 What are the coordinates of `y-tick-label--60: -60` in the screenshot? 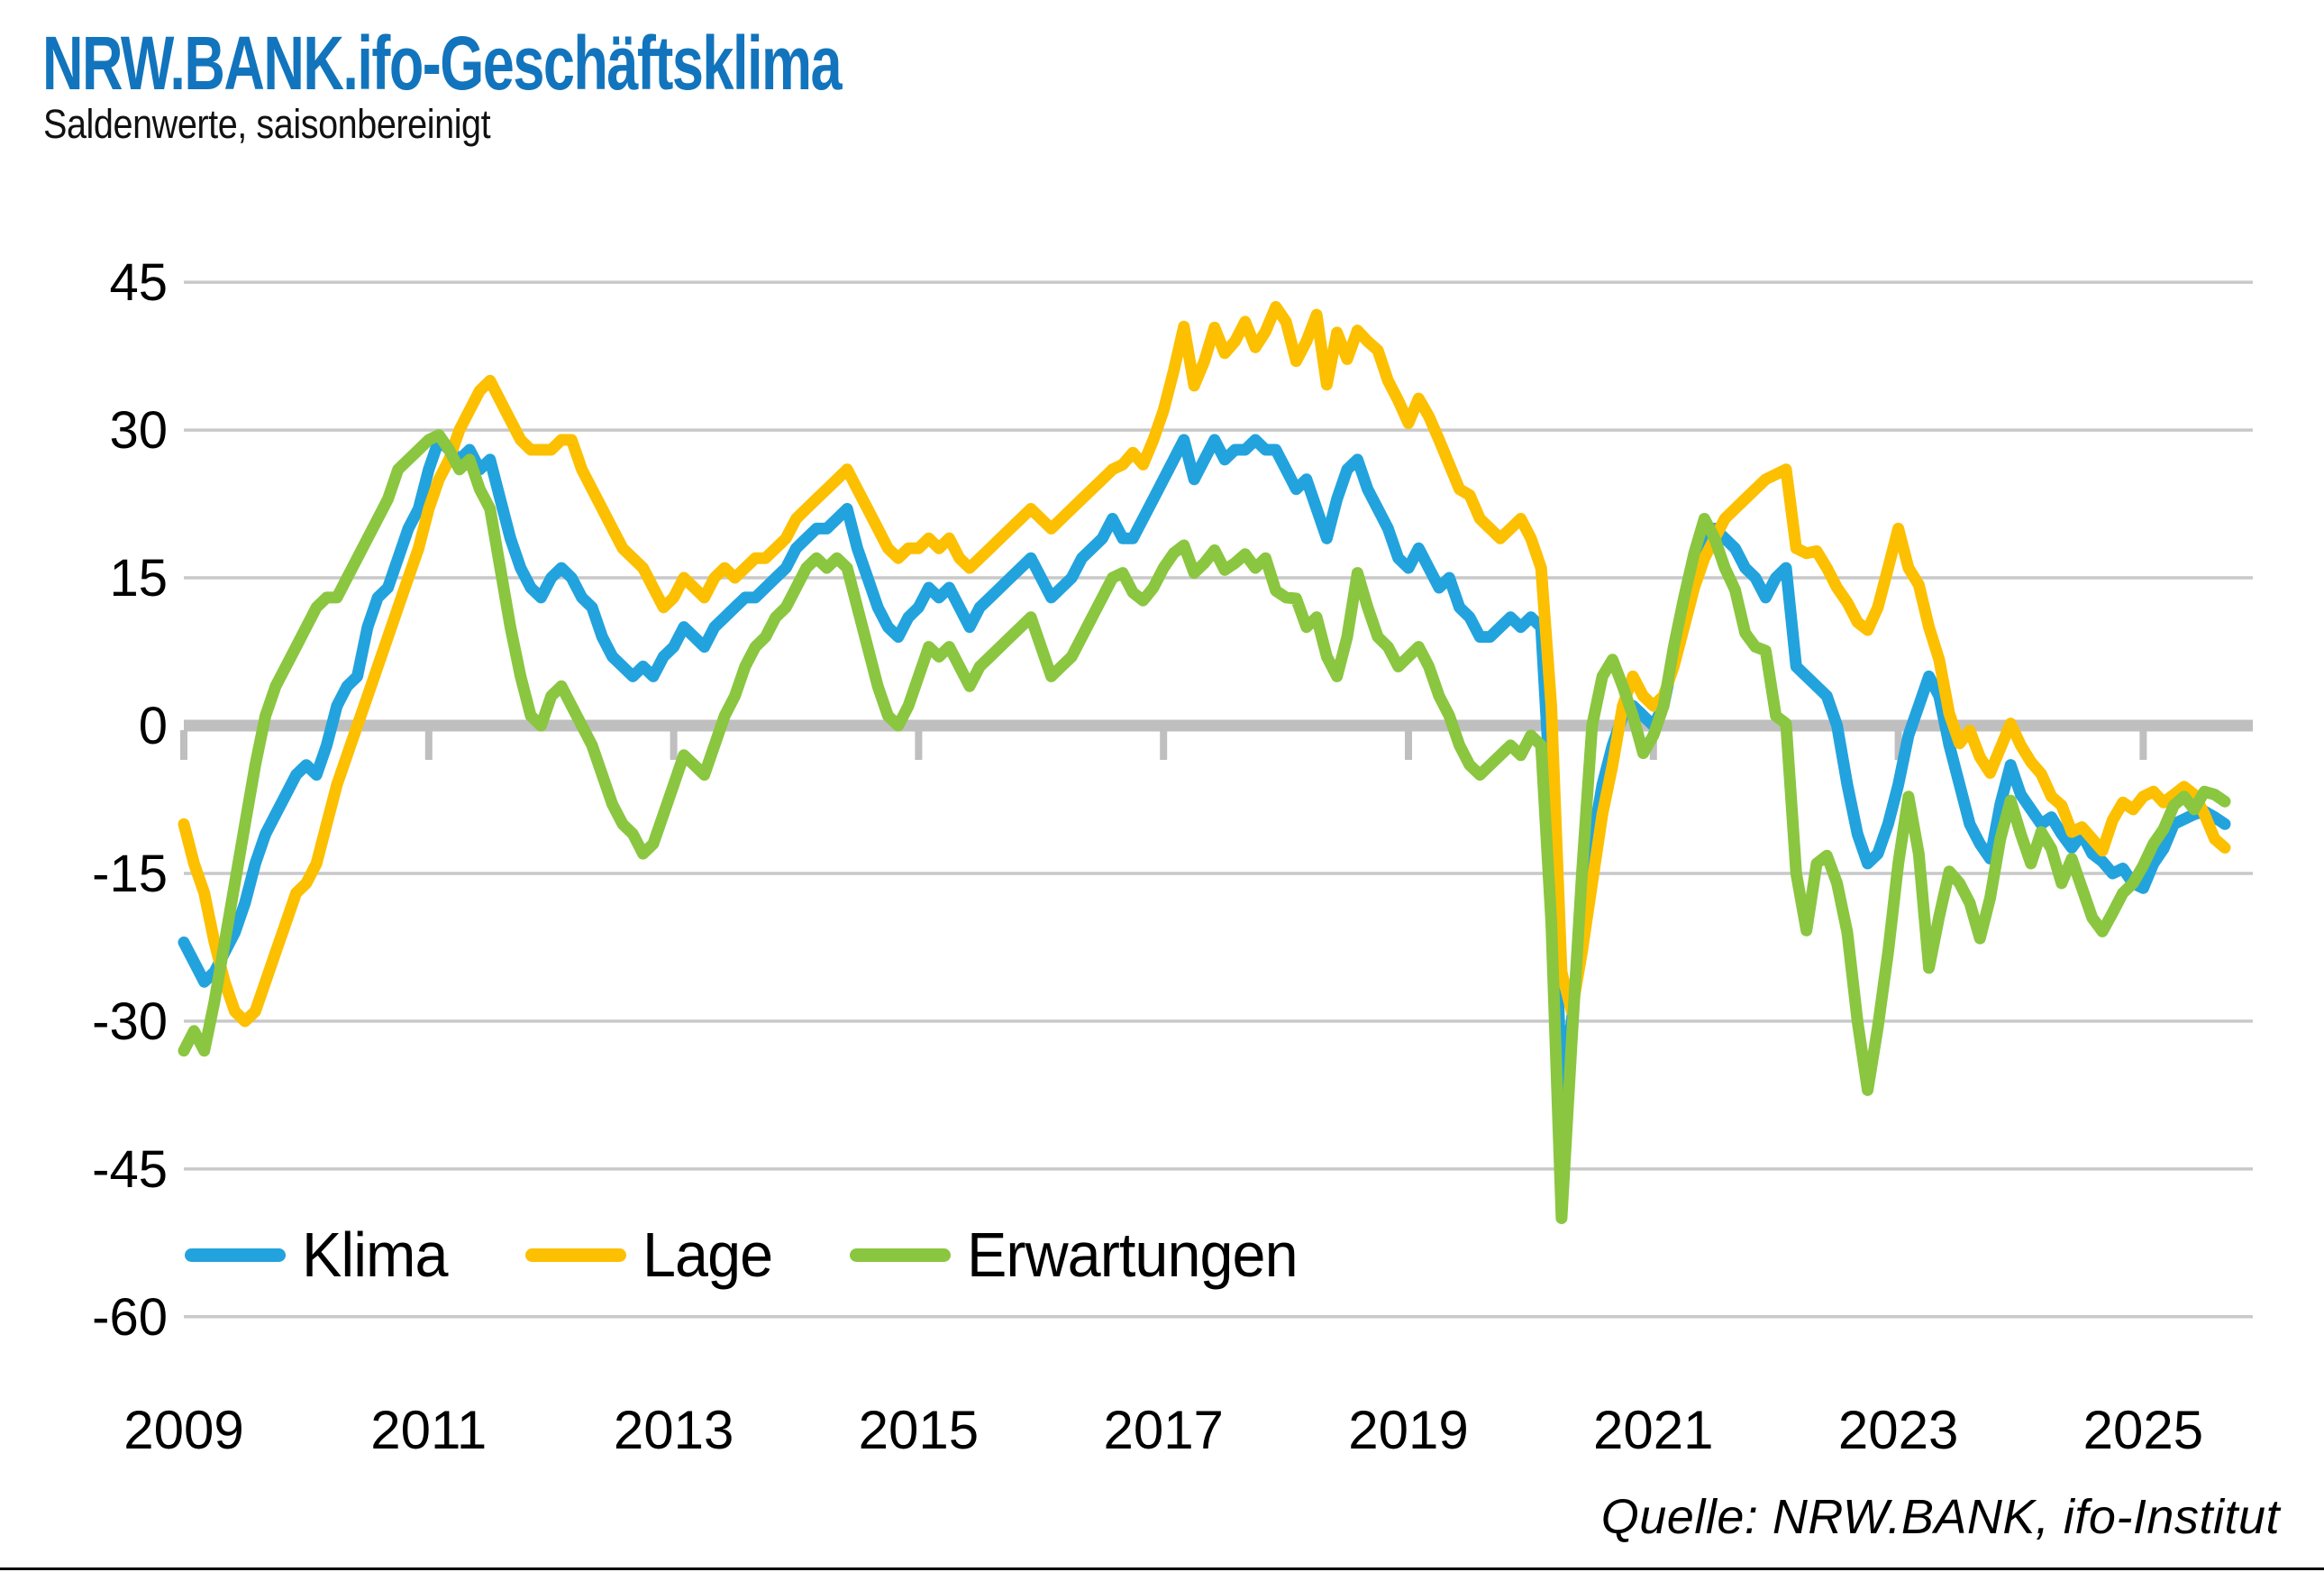 It's located at (130, 1317).